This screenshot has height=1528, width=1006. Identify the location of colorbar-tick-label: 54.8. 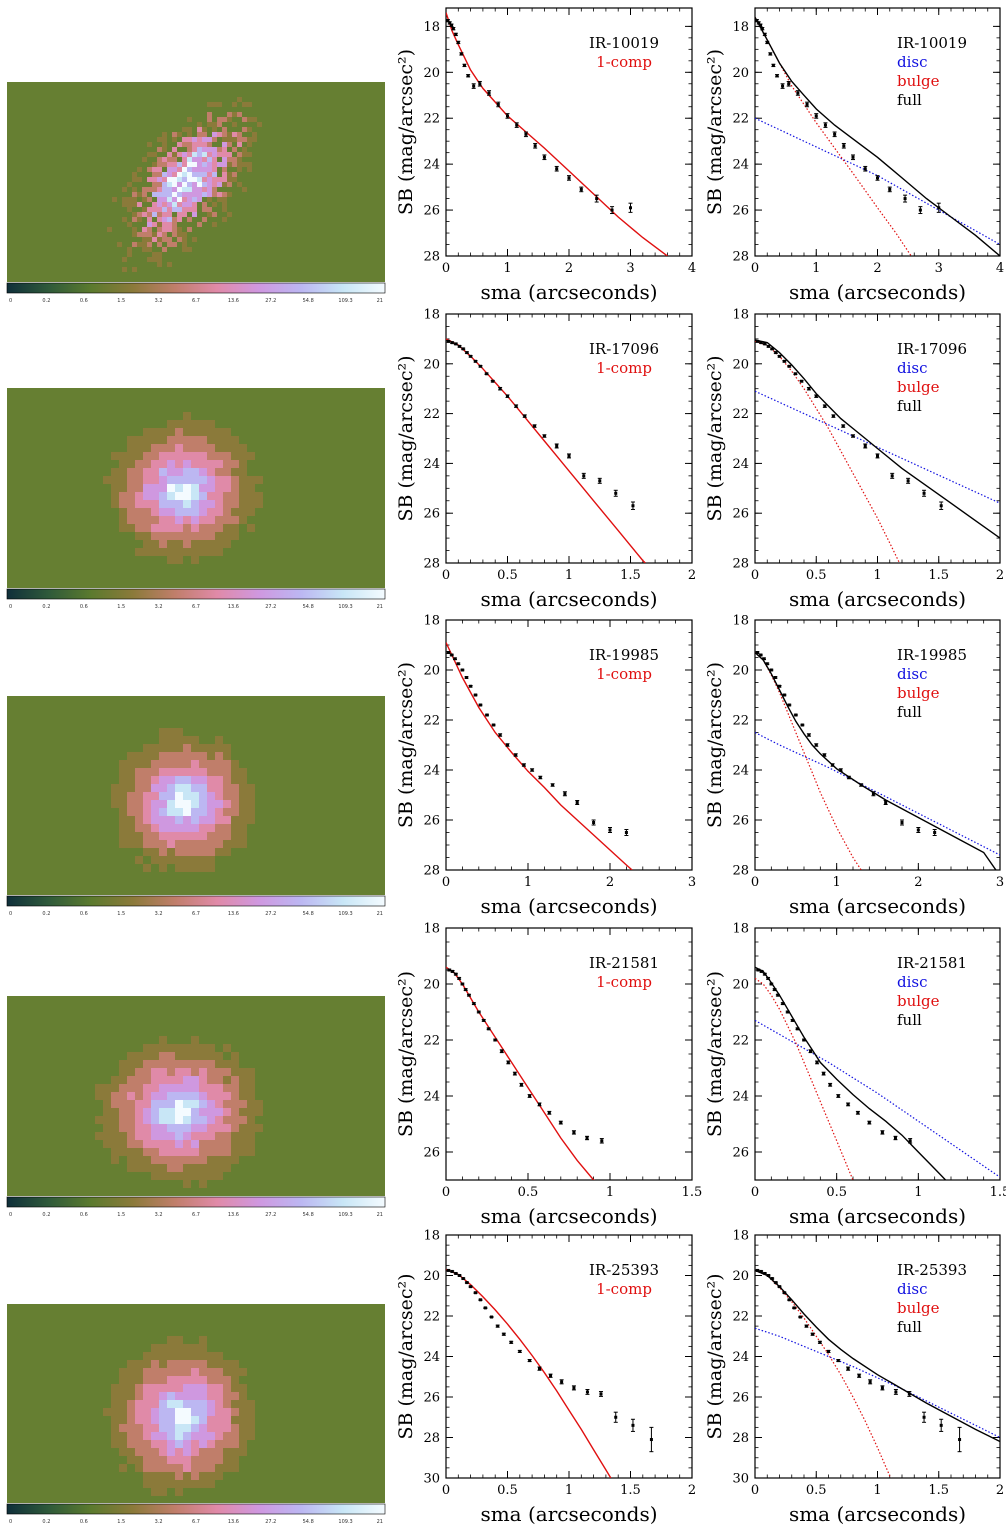
(308, 914).